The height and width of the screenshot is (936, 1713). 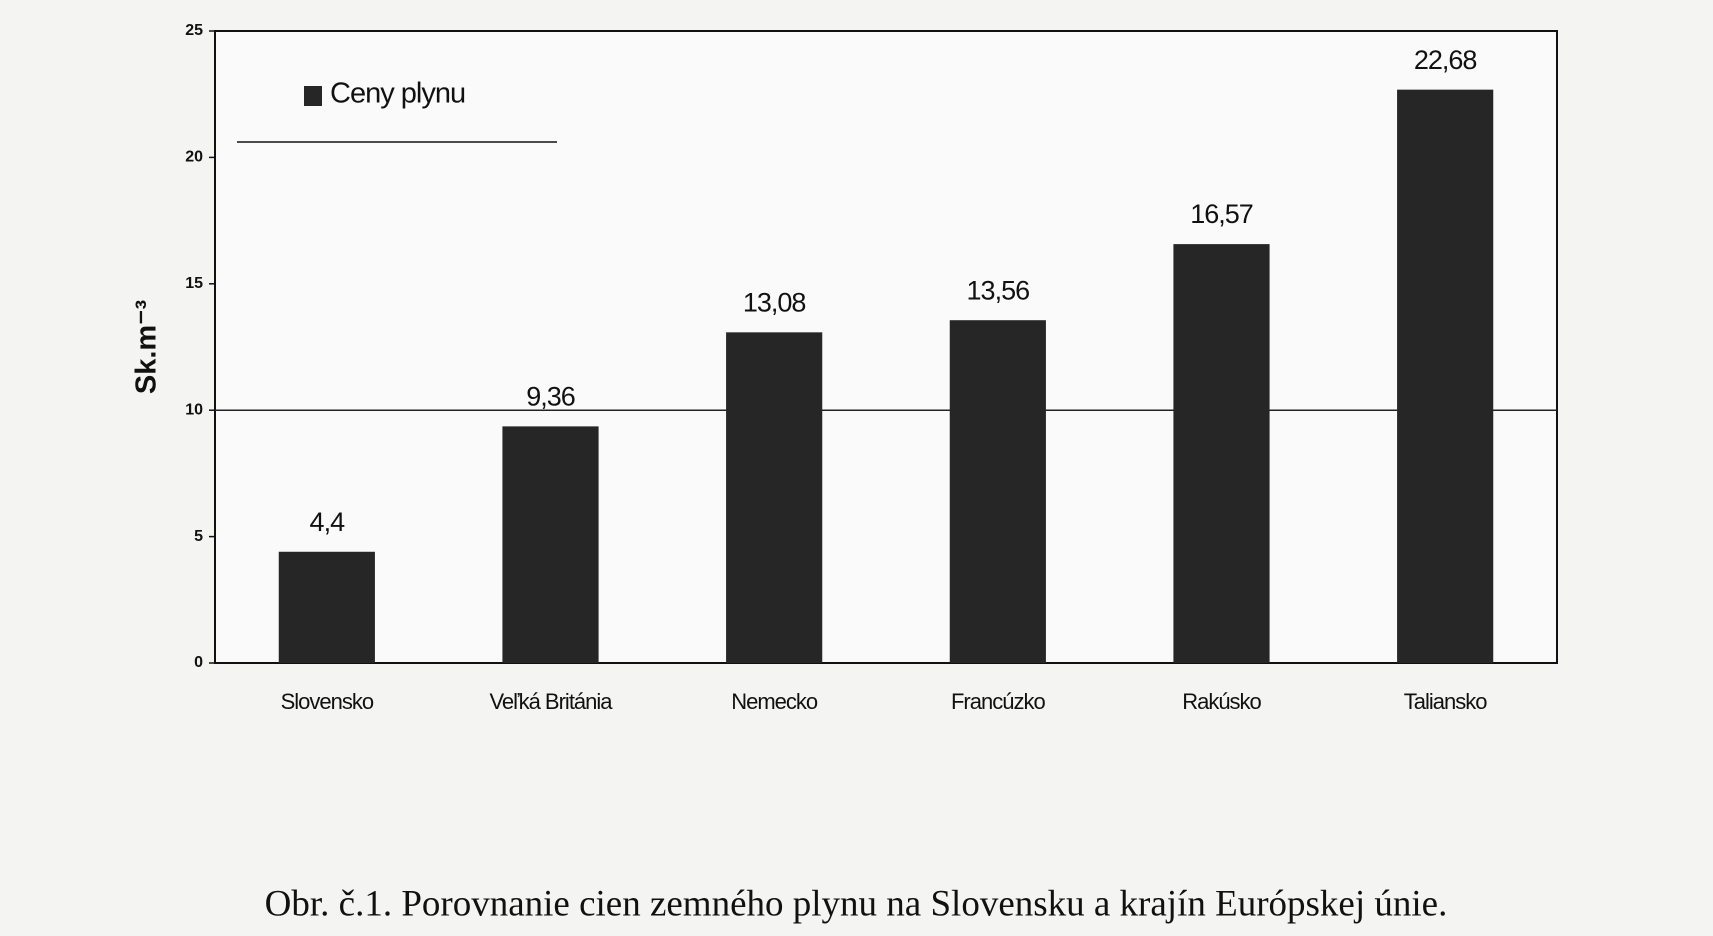 I want to click on y-tick-label: 5, so click(x=198, y=536).